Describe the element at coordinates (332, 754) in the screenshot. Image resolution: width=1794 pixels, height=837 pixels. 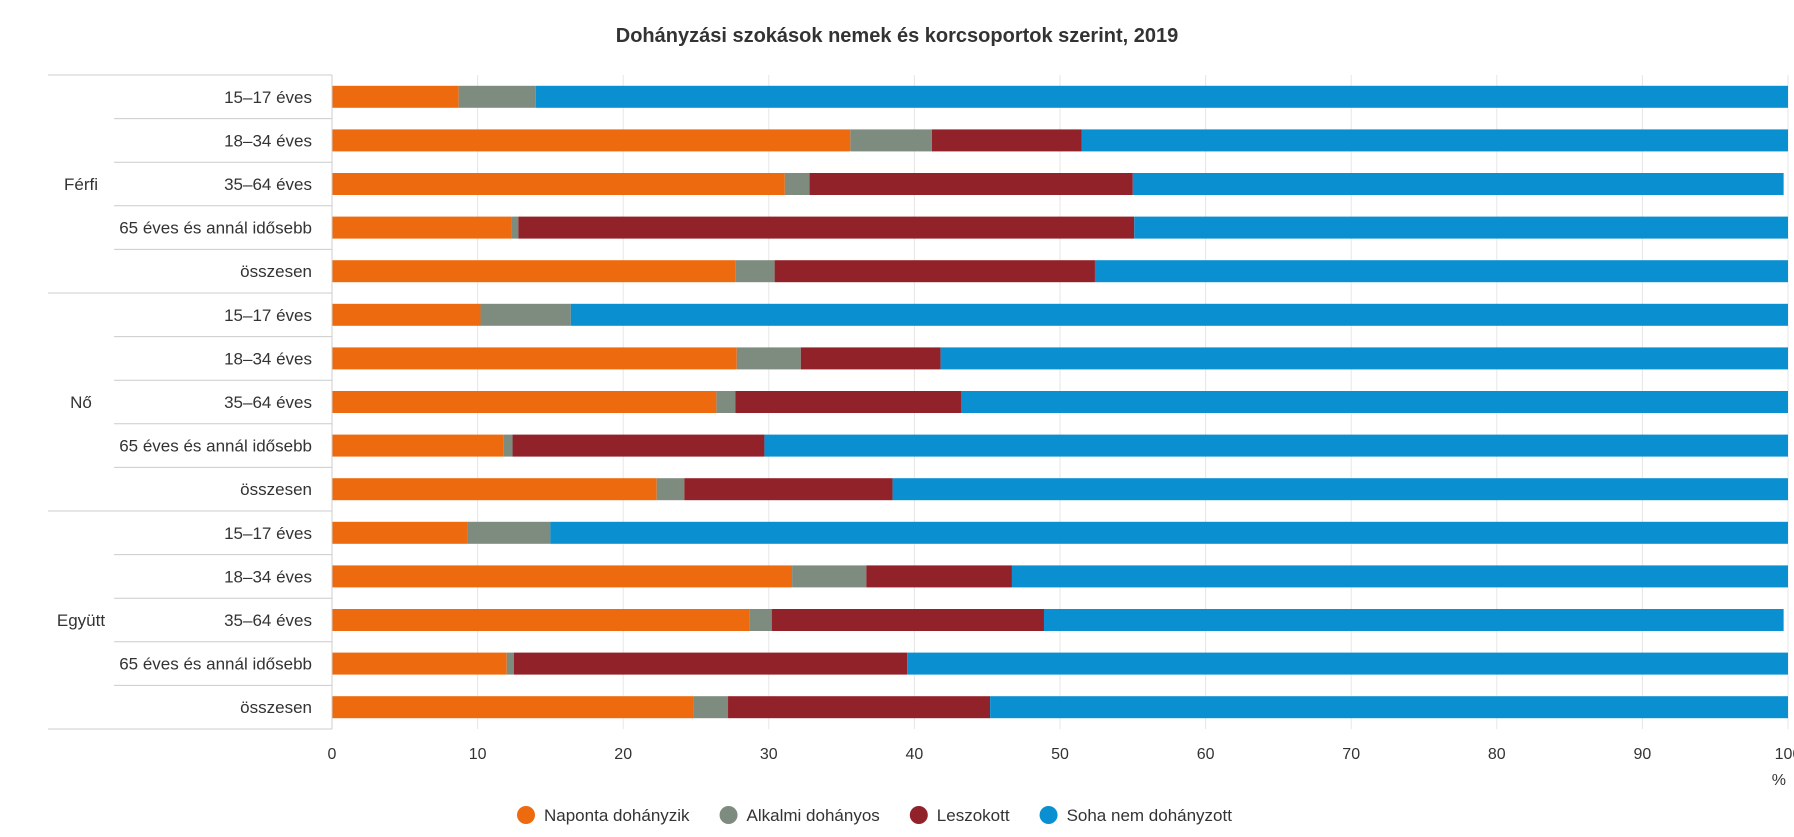
I see `x-tick-label: 0` at that location.